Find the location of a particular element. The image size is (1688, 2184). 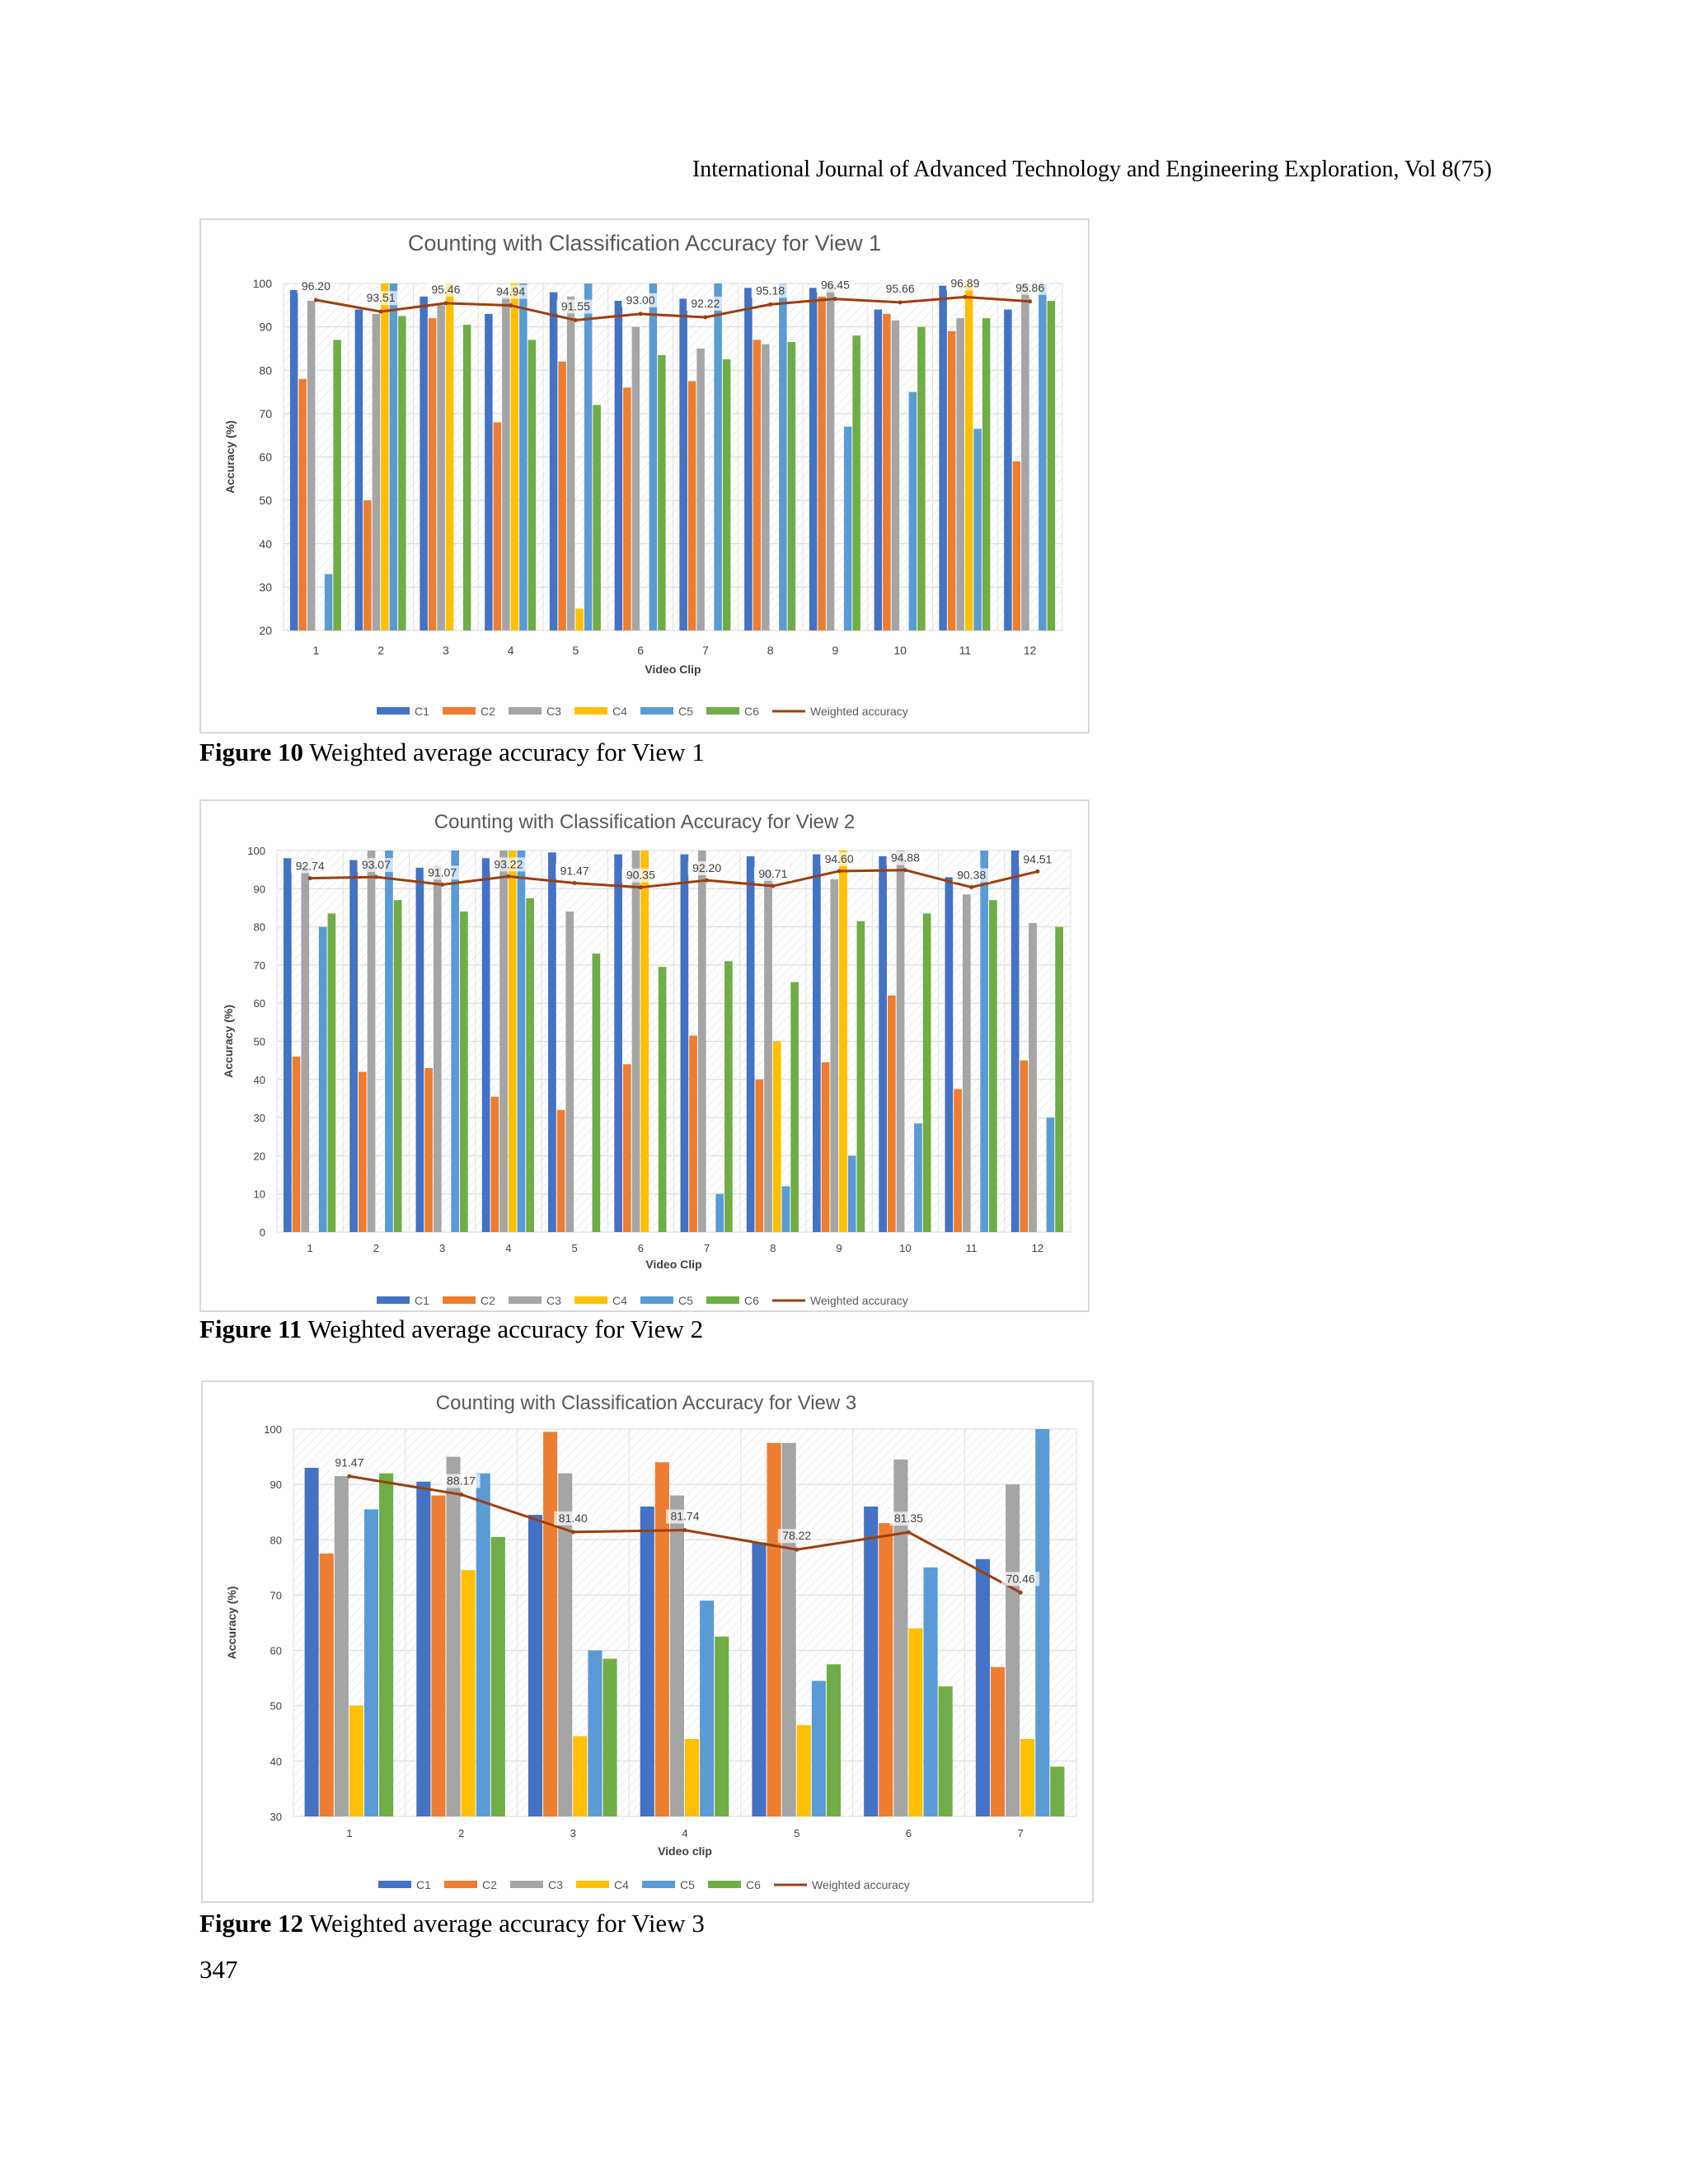

page-number: 347 is located at coordinates (219, 1969).